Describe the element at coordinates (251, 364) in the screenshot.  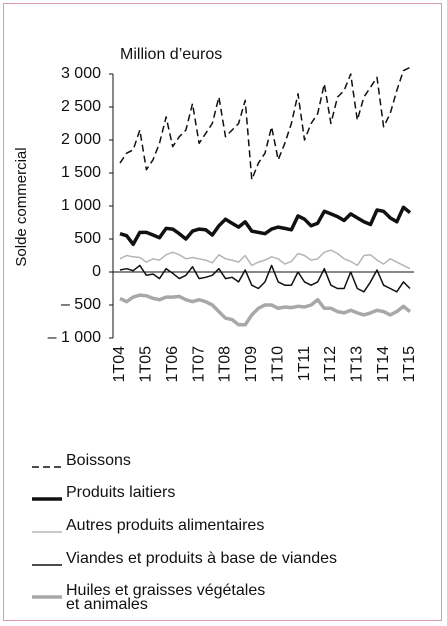
I see `x-tick-label: 1T09` at that location.